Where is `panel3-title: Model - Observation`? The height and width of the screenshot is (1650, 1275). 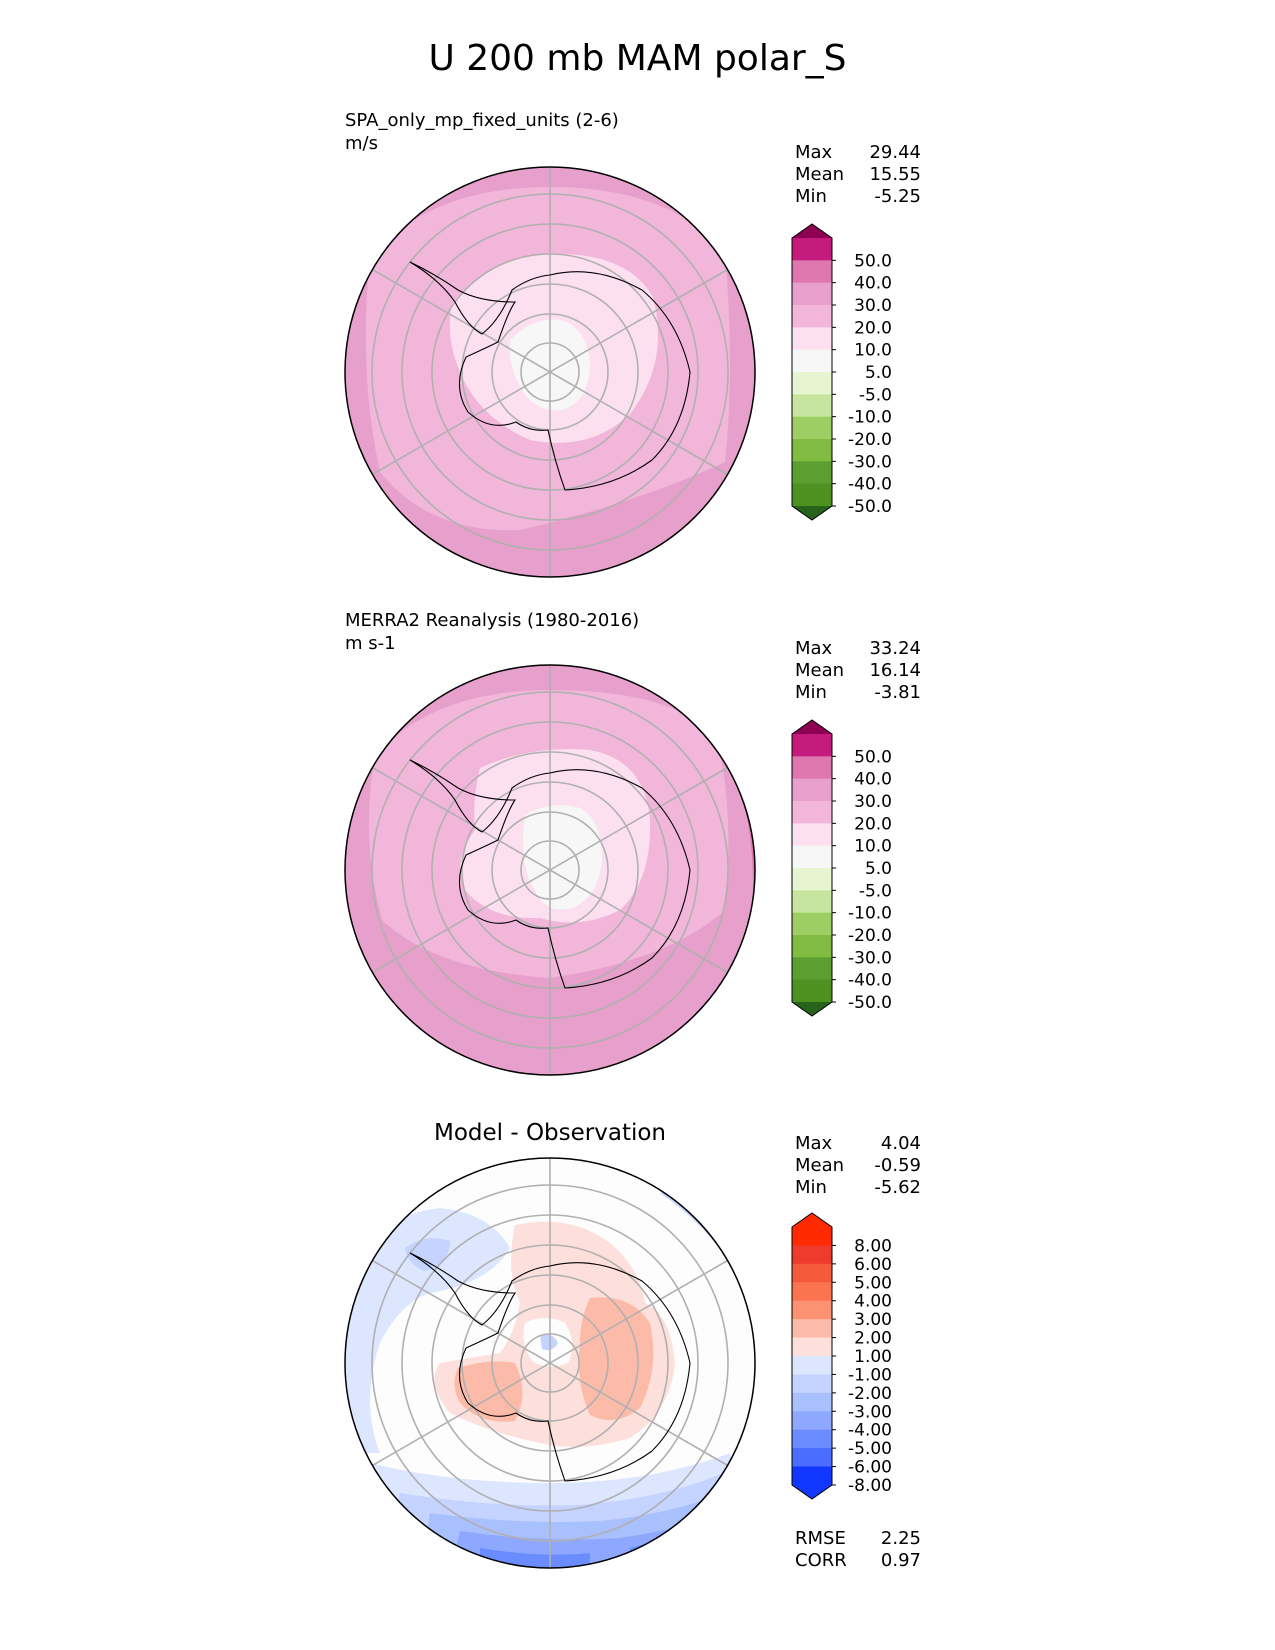
panel3-title: Model - Observation is located at coordinates (550, 1133).